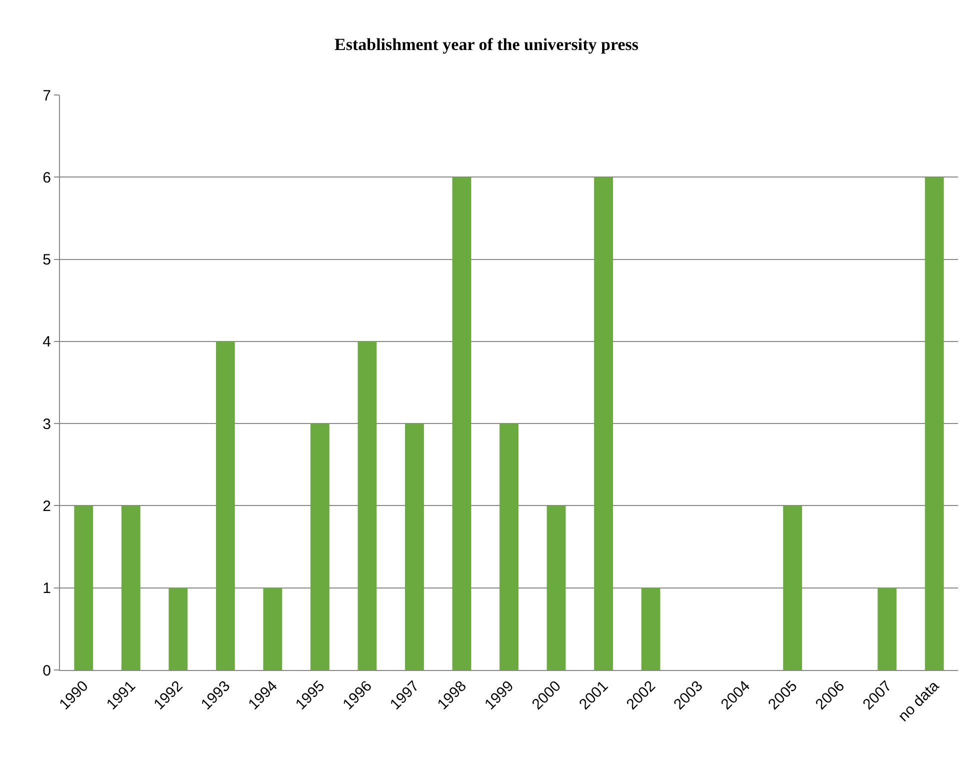 Image resolution: width=973 pixels, height=765 pixels. What do you see at coordinates (46, 589) in the screenshot?
I see `y-tick-label: 1` at bounding box center [46, 589].